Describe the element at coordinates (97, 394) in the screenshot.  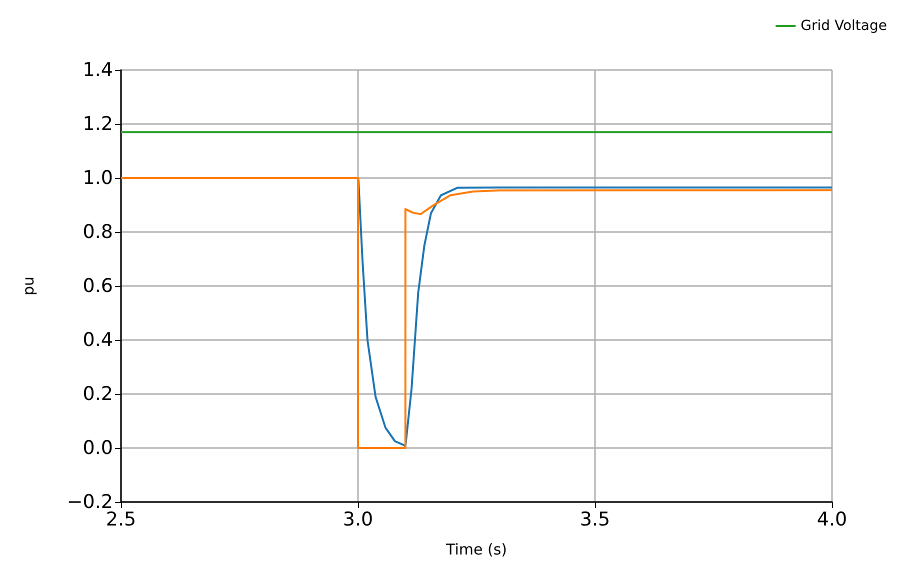
I see `y-tick-label: 0.2` at that location.